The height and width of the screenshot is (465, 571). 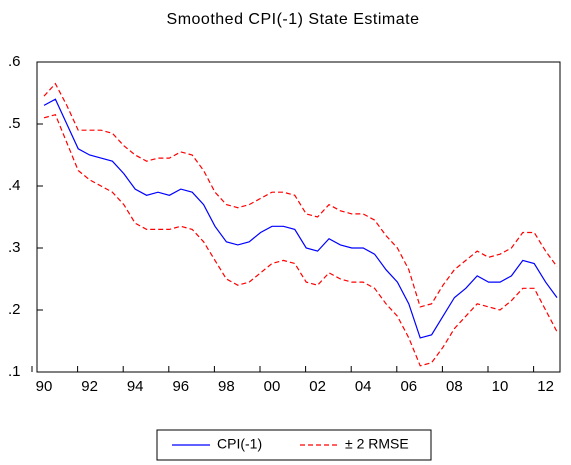 What do you see at coordinates (293, 19) in the screenshot?
I see `chart-title: Smoothed CPI(-1) State Estimate` at bounding box center [293, 19].